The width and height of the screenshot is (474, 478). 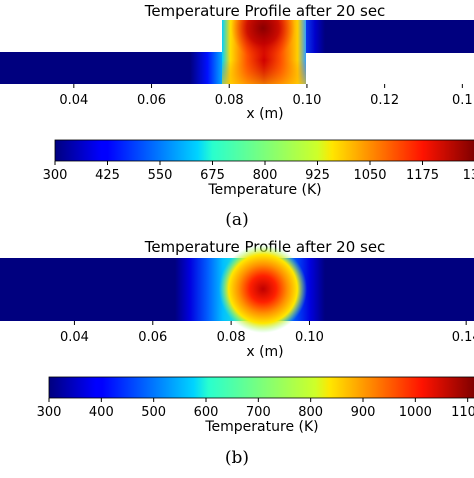 I want to click on colorbar-tick-label: 1000, so click(x=415, y=412).